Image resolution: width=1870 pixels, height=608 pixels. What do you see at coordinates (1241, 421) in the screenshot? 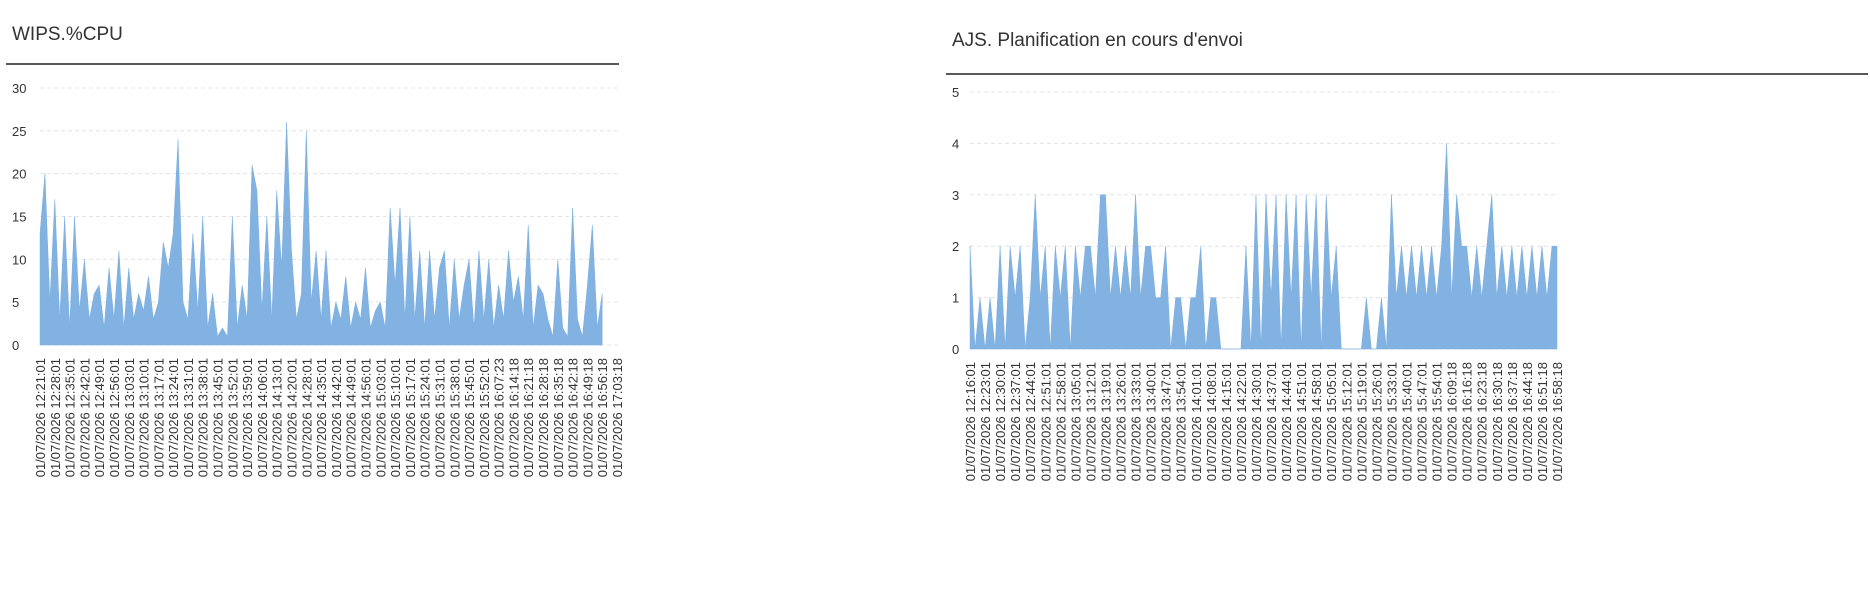
I see `x-tick-label: 01/07/2026 14:22:01` at bounding box center [1241, 421].